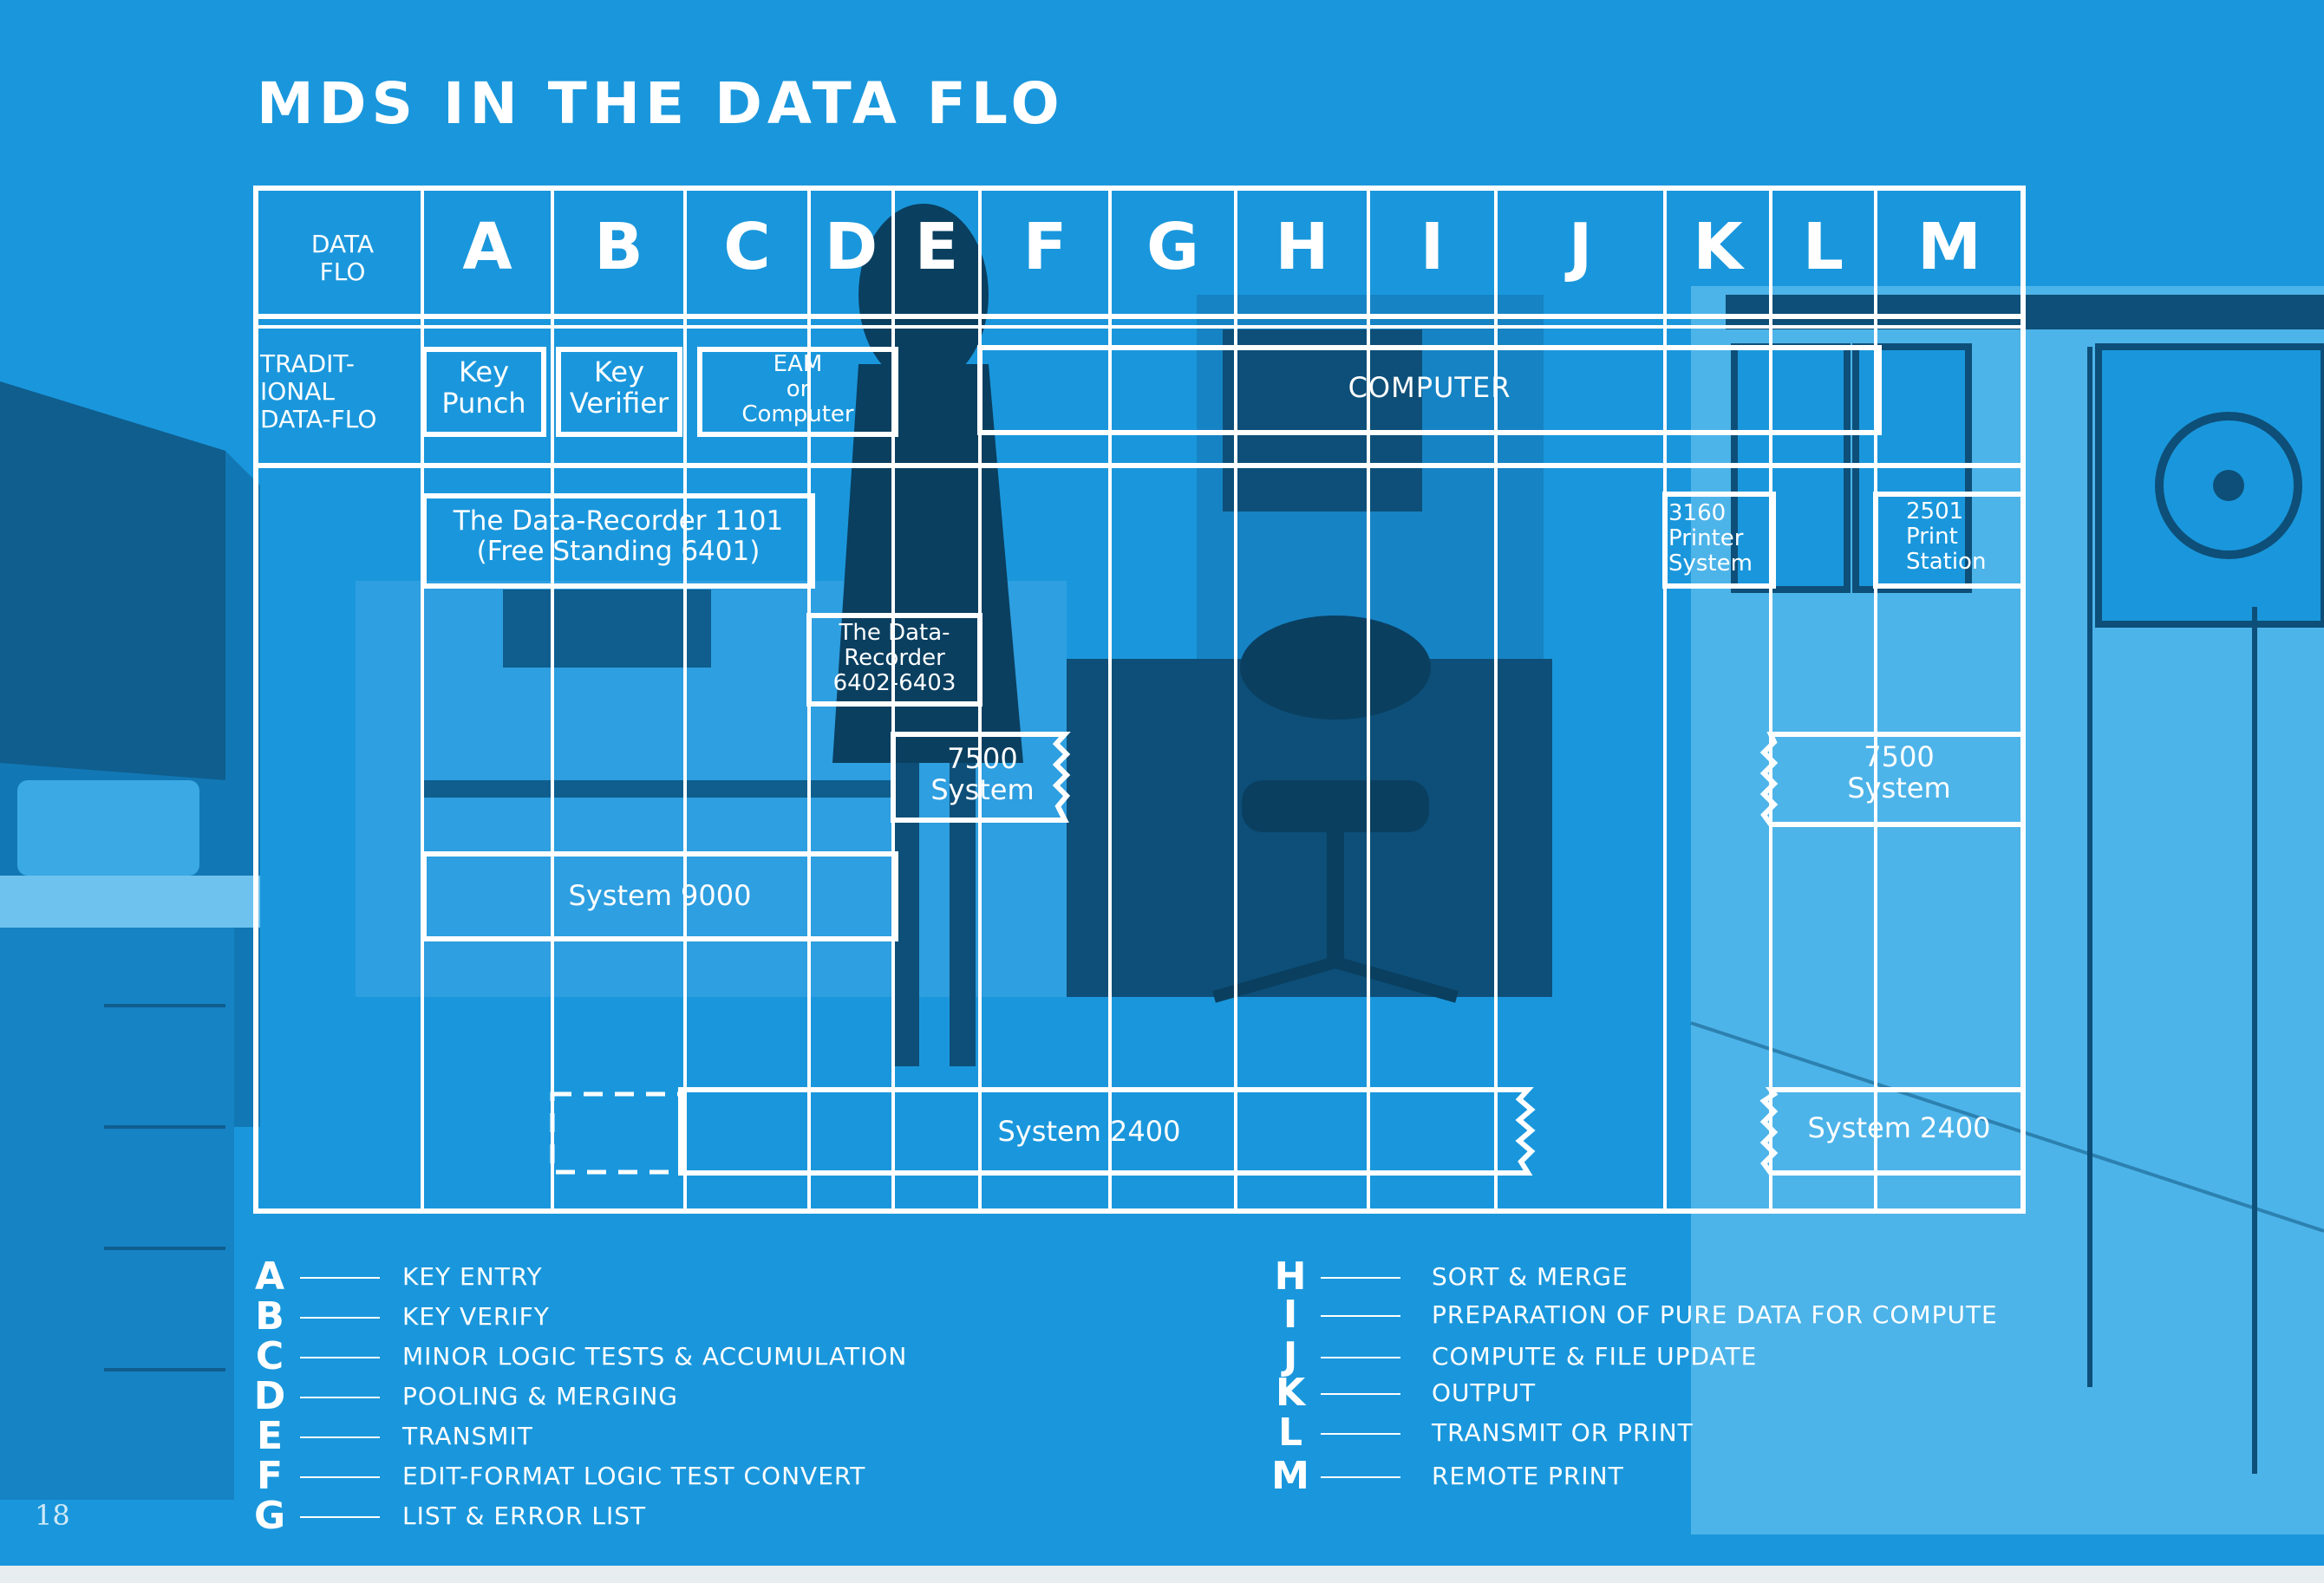  I want to click on legend-text: TRANSMIT, so click(467, 1436).